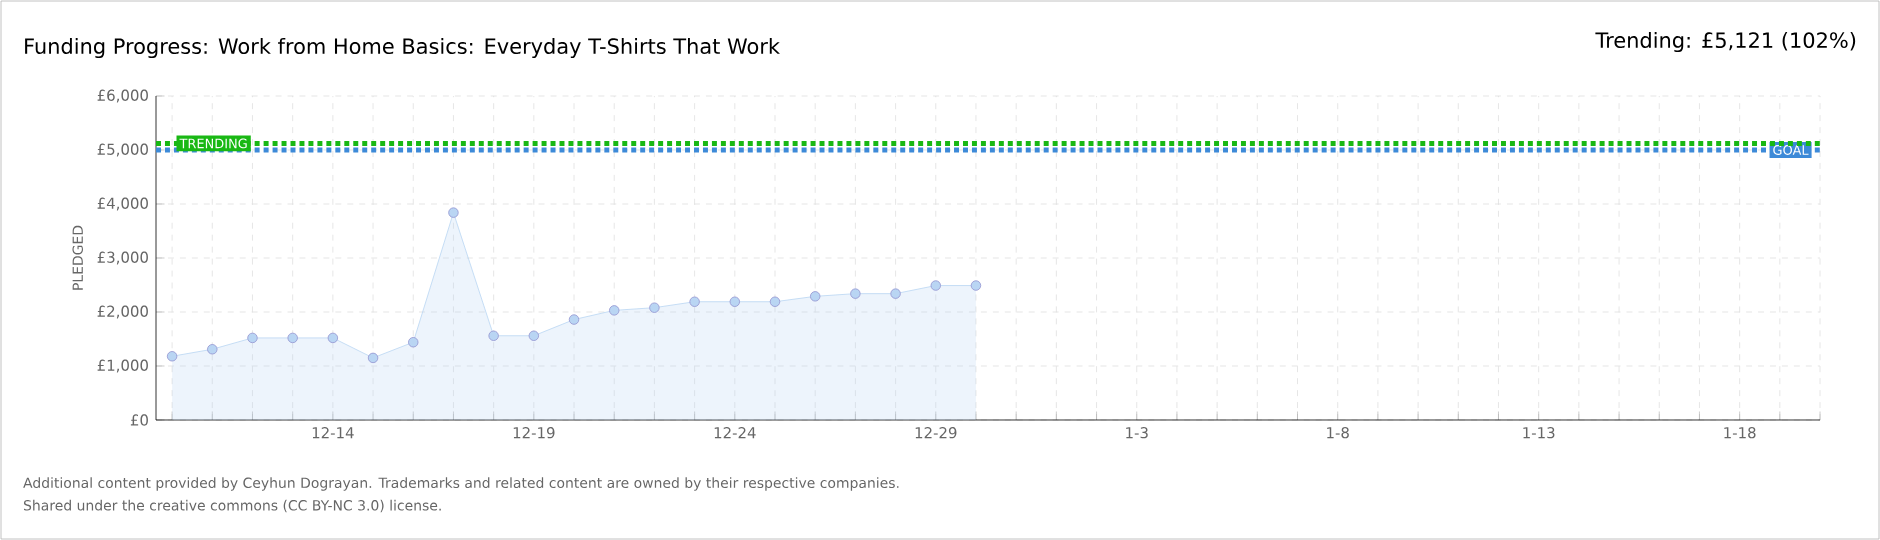 This screenshot has width=1880, height=540. What do you see at coordinates (402, 48) in the screenshot?
I see `chart-title: Funding Progress: Work from Home Basics: Everyday T-Shirts That Work` at bounding box center [402, 48].